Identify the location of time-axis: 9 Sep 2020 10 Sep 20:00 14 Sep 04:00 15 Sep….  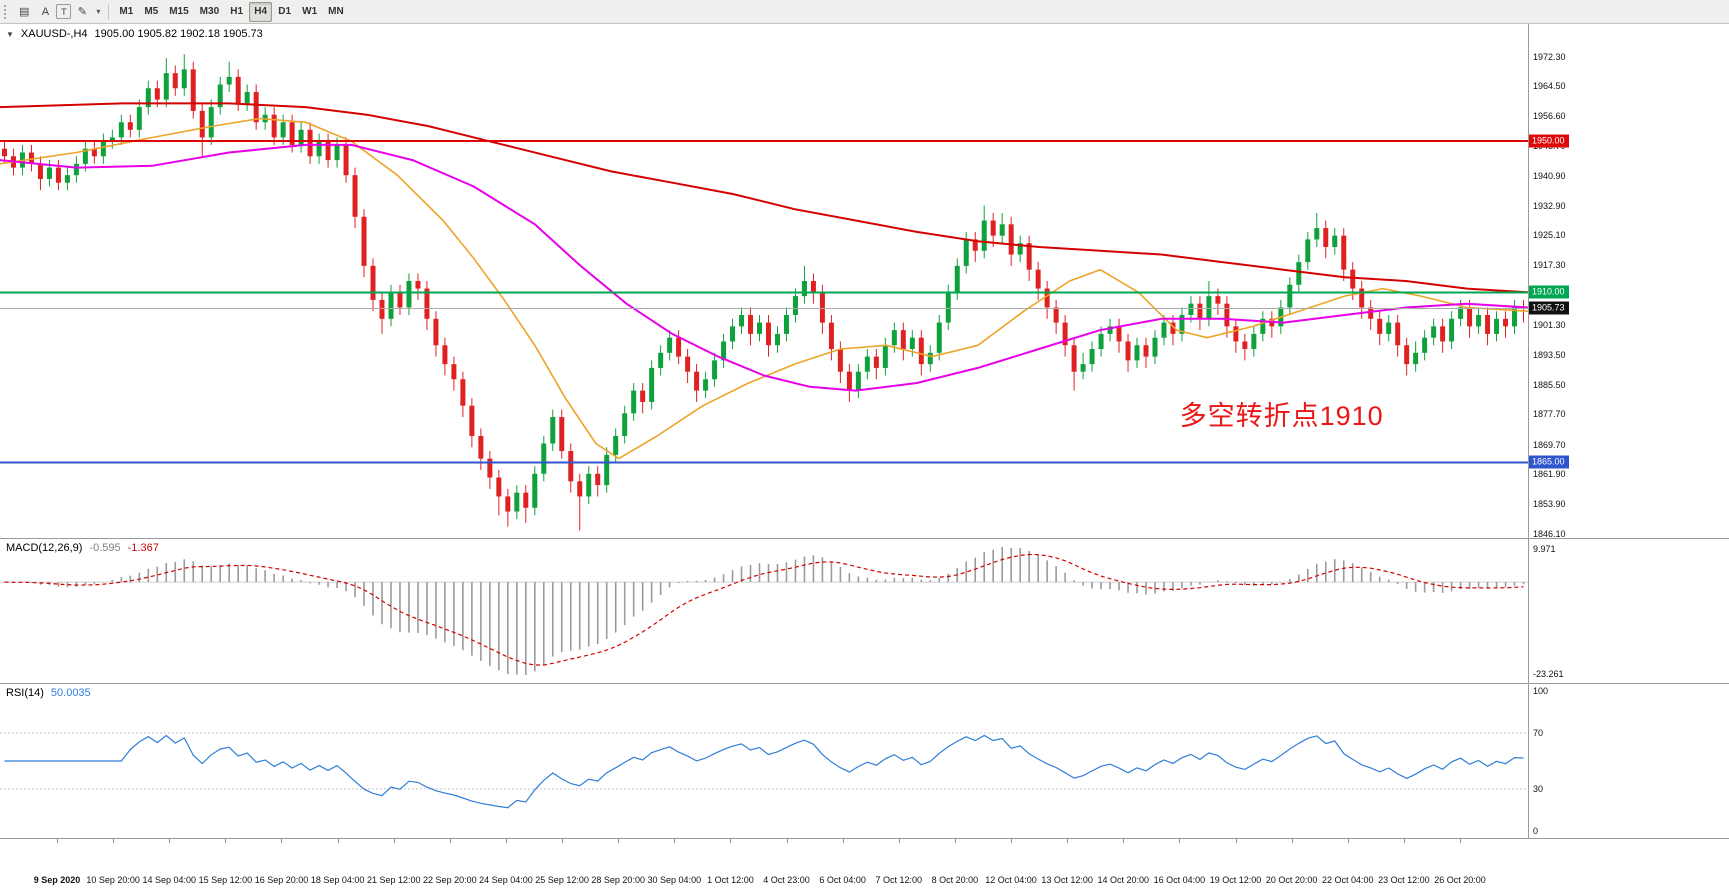
(864, 866).